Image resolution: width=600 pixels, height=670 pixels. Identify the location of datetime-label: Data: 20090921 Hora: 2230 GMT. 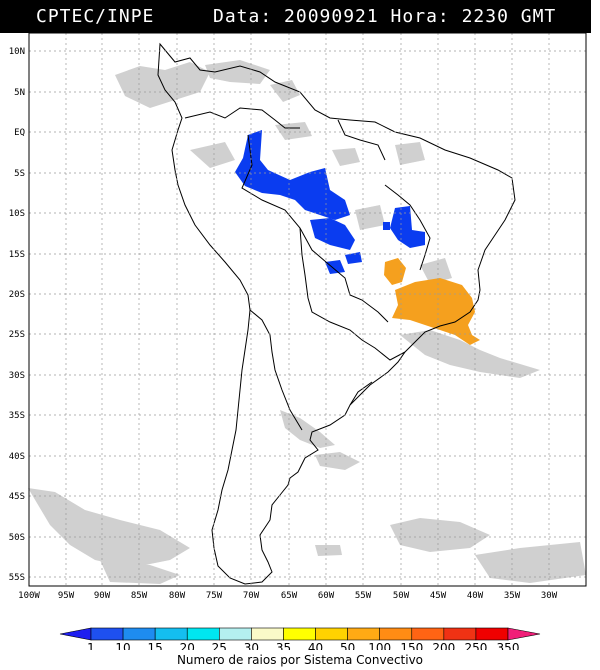
(385, 16).